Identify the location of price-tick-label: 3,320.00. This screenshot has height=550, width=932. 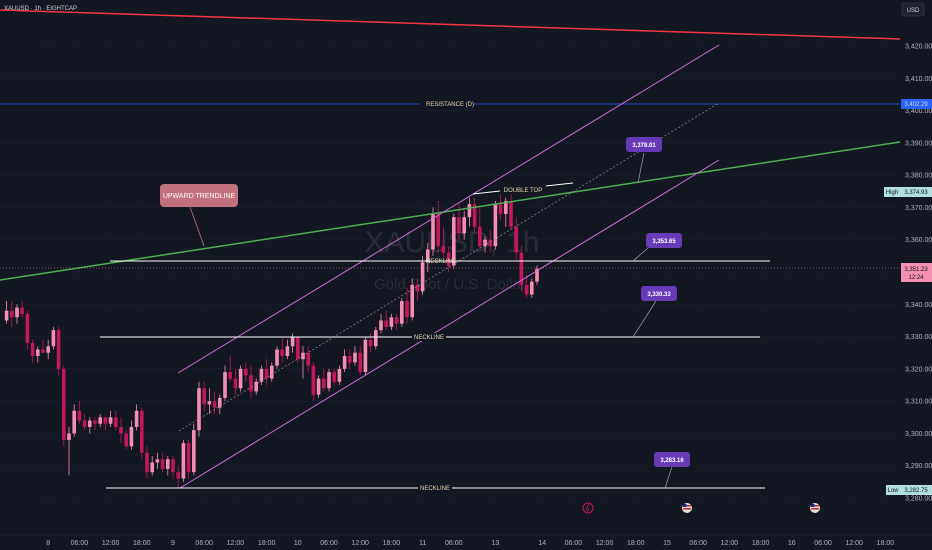
(918, 369).